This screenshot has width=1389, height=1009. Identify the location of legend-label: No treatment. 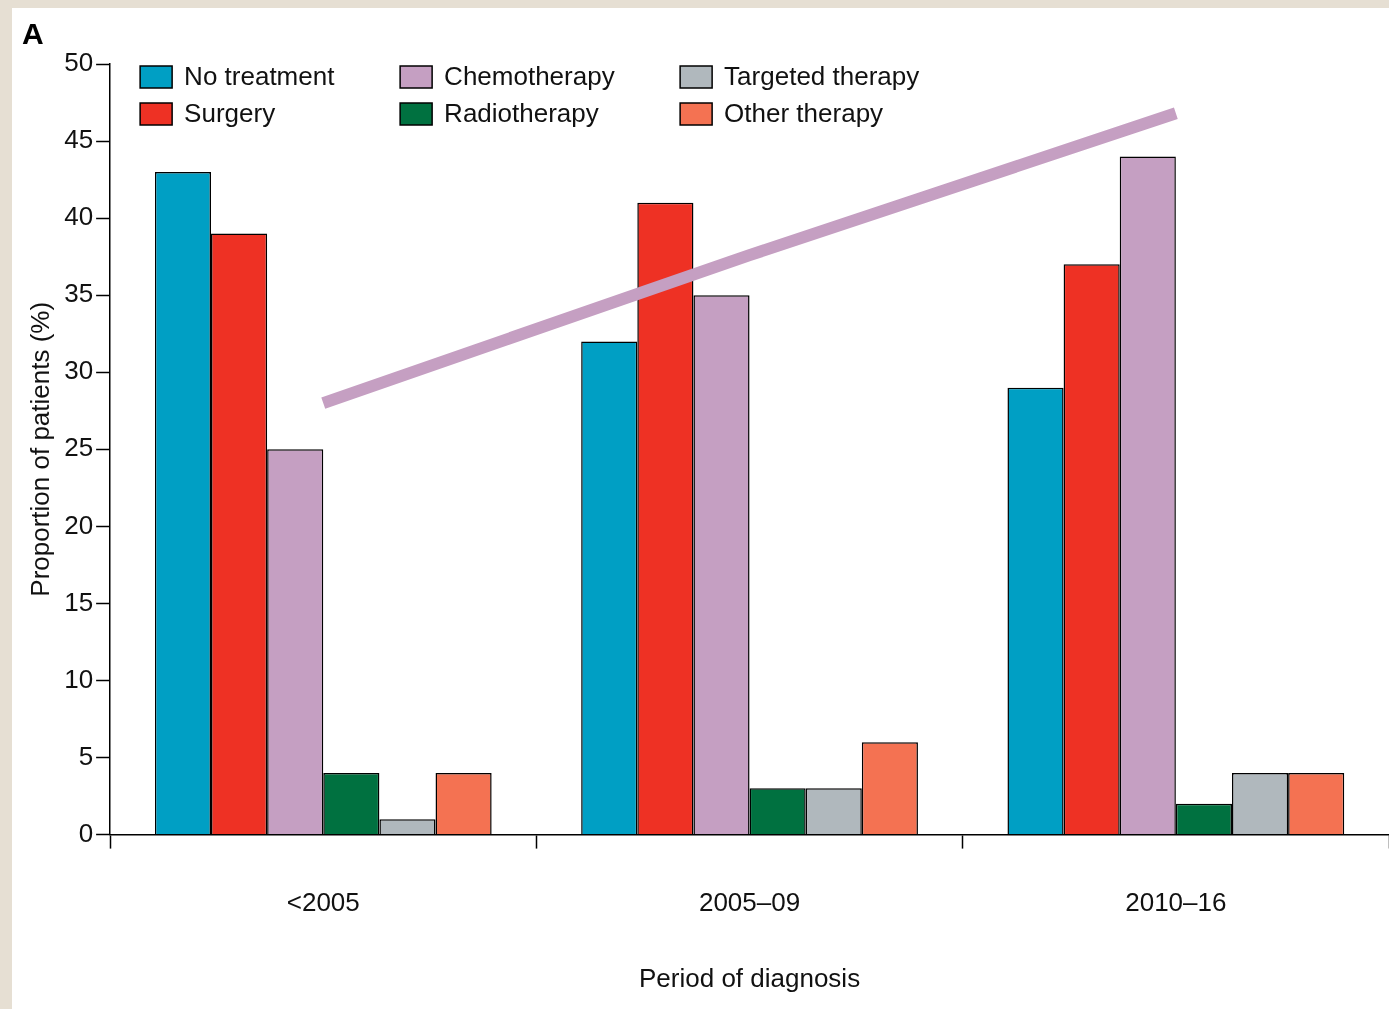
(260, 76).